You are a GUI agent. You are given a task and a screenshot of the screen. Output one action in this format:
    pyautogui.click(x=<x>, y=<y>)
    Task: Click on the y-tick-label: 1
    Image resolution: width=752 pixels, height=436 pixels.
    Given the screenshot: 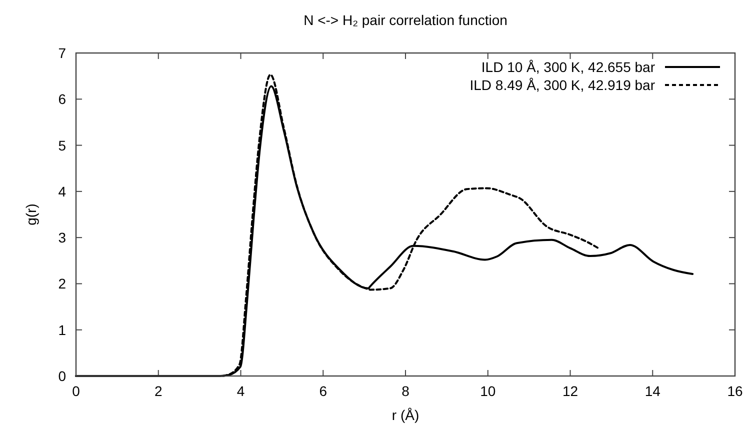 What is the action you would take?
    pyautogui.click(x=62, y=330)
    